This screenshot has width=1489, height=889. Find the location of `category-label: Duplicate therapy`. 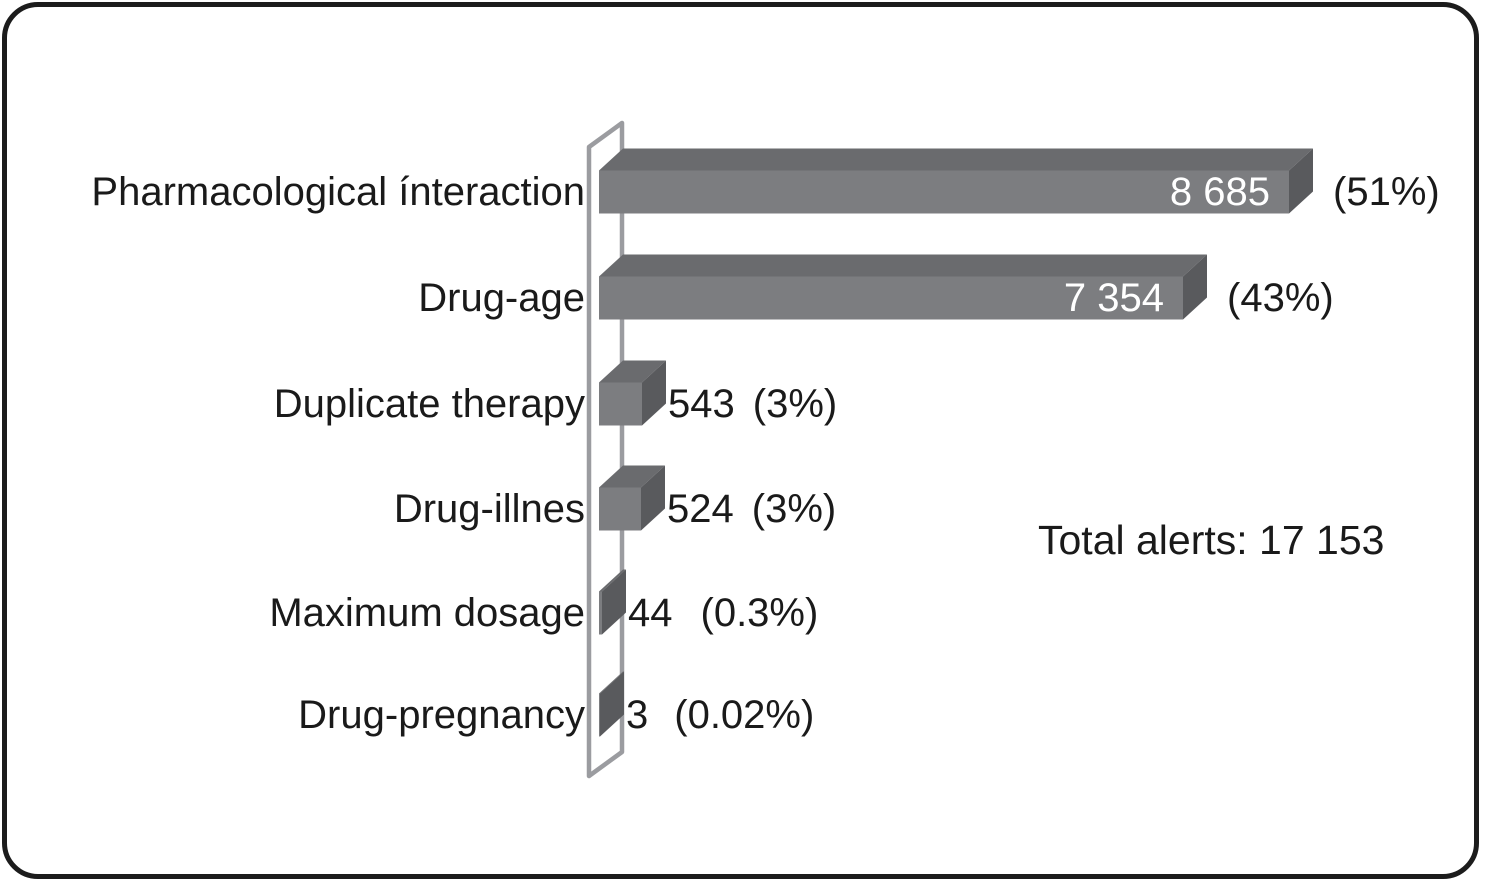

category-label: Duplicate therapy is located at coordinates (429, 404).